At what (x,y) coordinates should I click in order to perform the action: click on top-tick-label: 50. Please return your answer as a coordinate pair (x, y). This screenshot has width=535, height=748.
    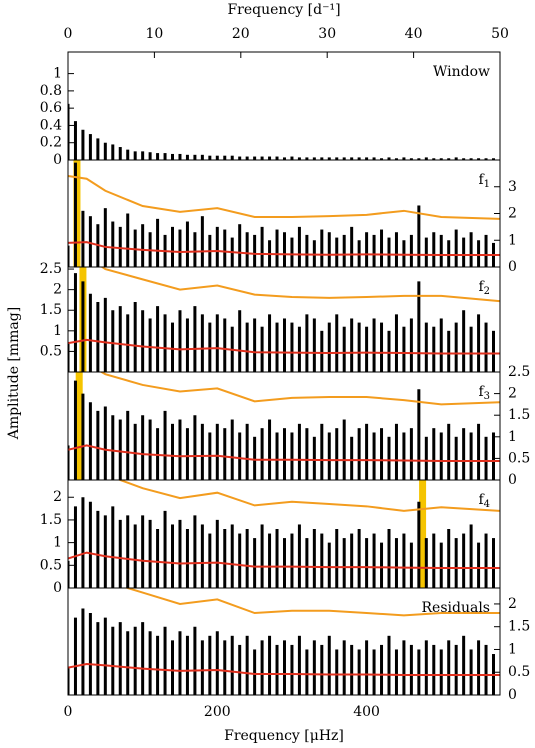
    Looking at the image, I should click on (500, 34).